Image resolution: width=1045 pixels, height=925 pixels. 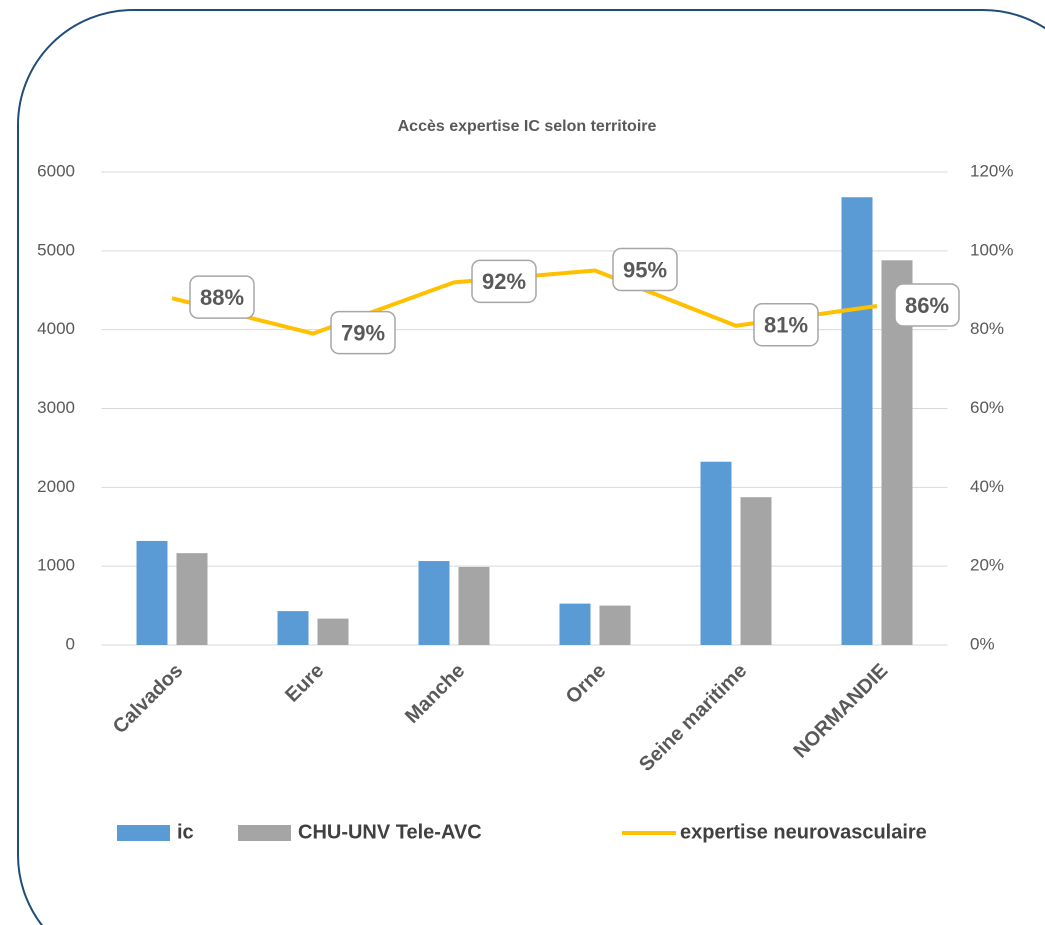 I want to click on x-tick-label: Manche, so click(x=435, y=694).